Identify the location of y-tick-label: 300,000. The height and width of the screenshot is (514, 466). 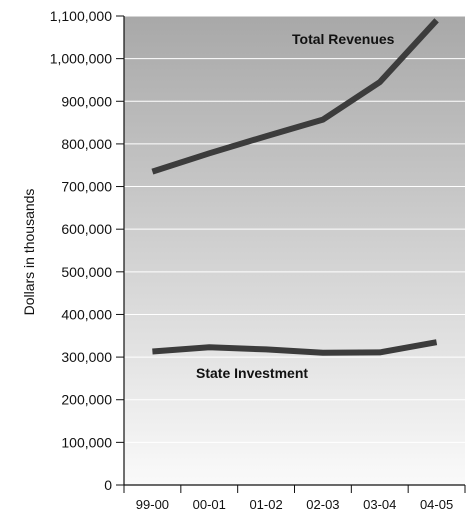
(86, 357).